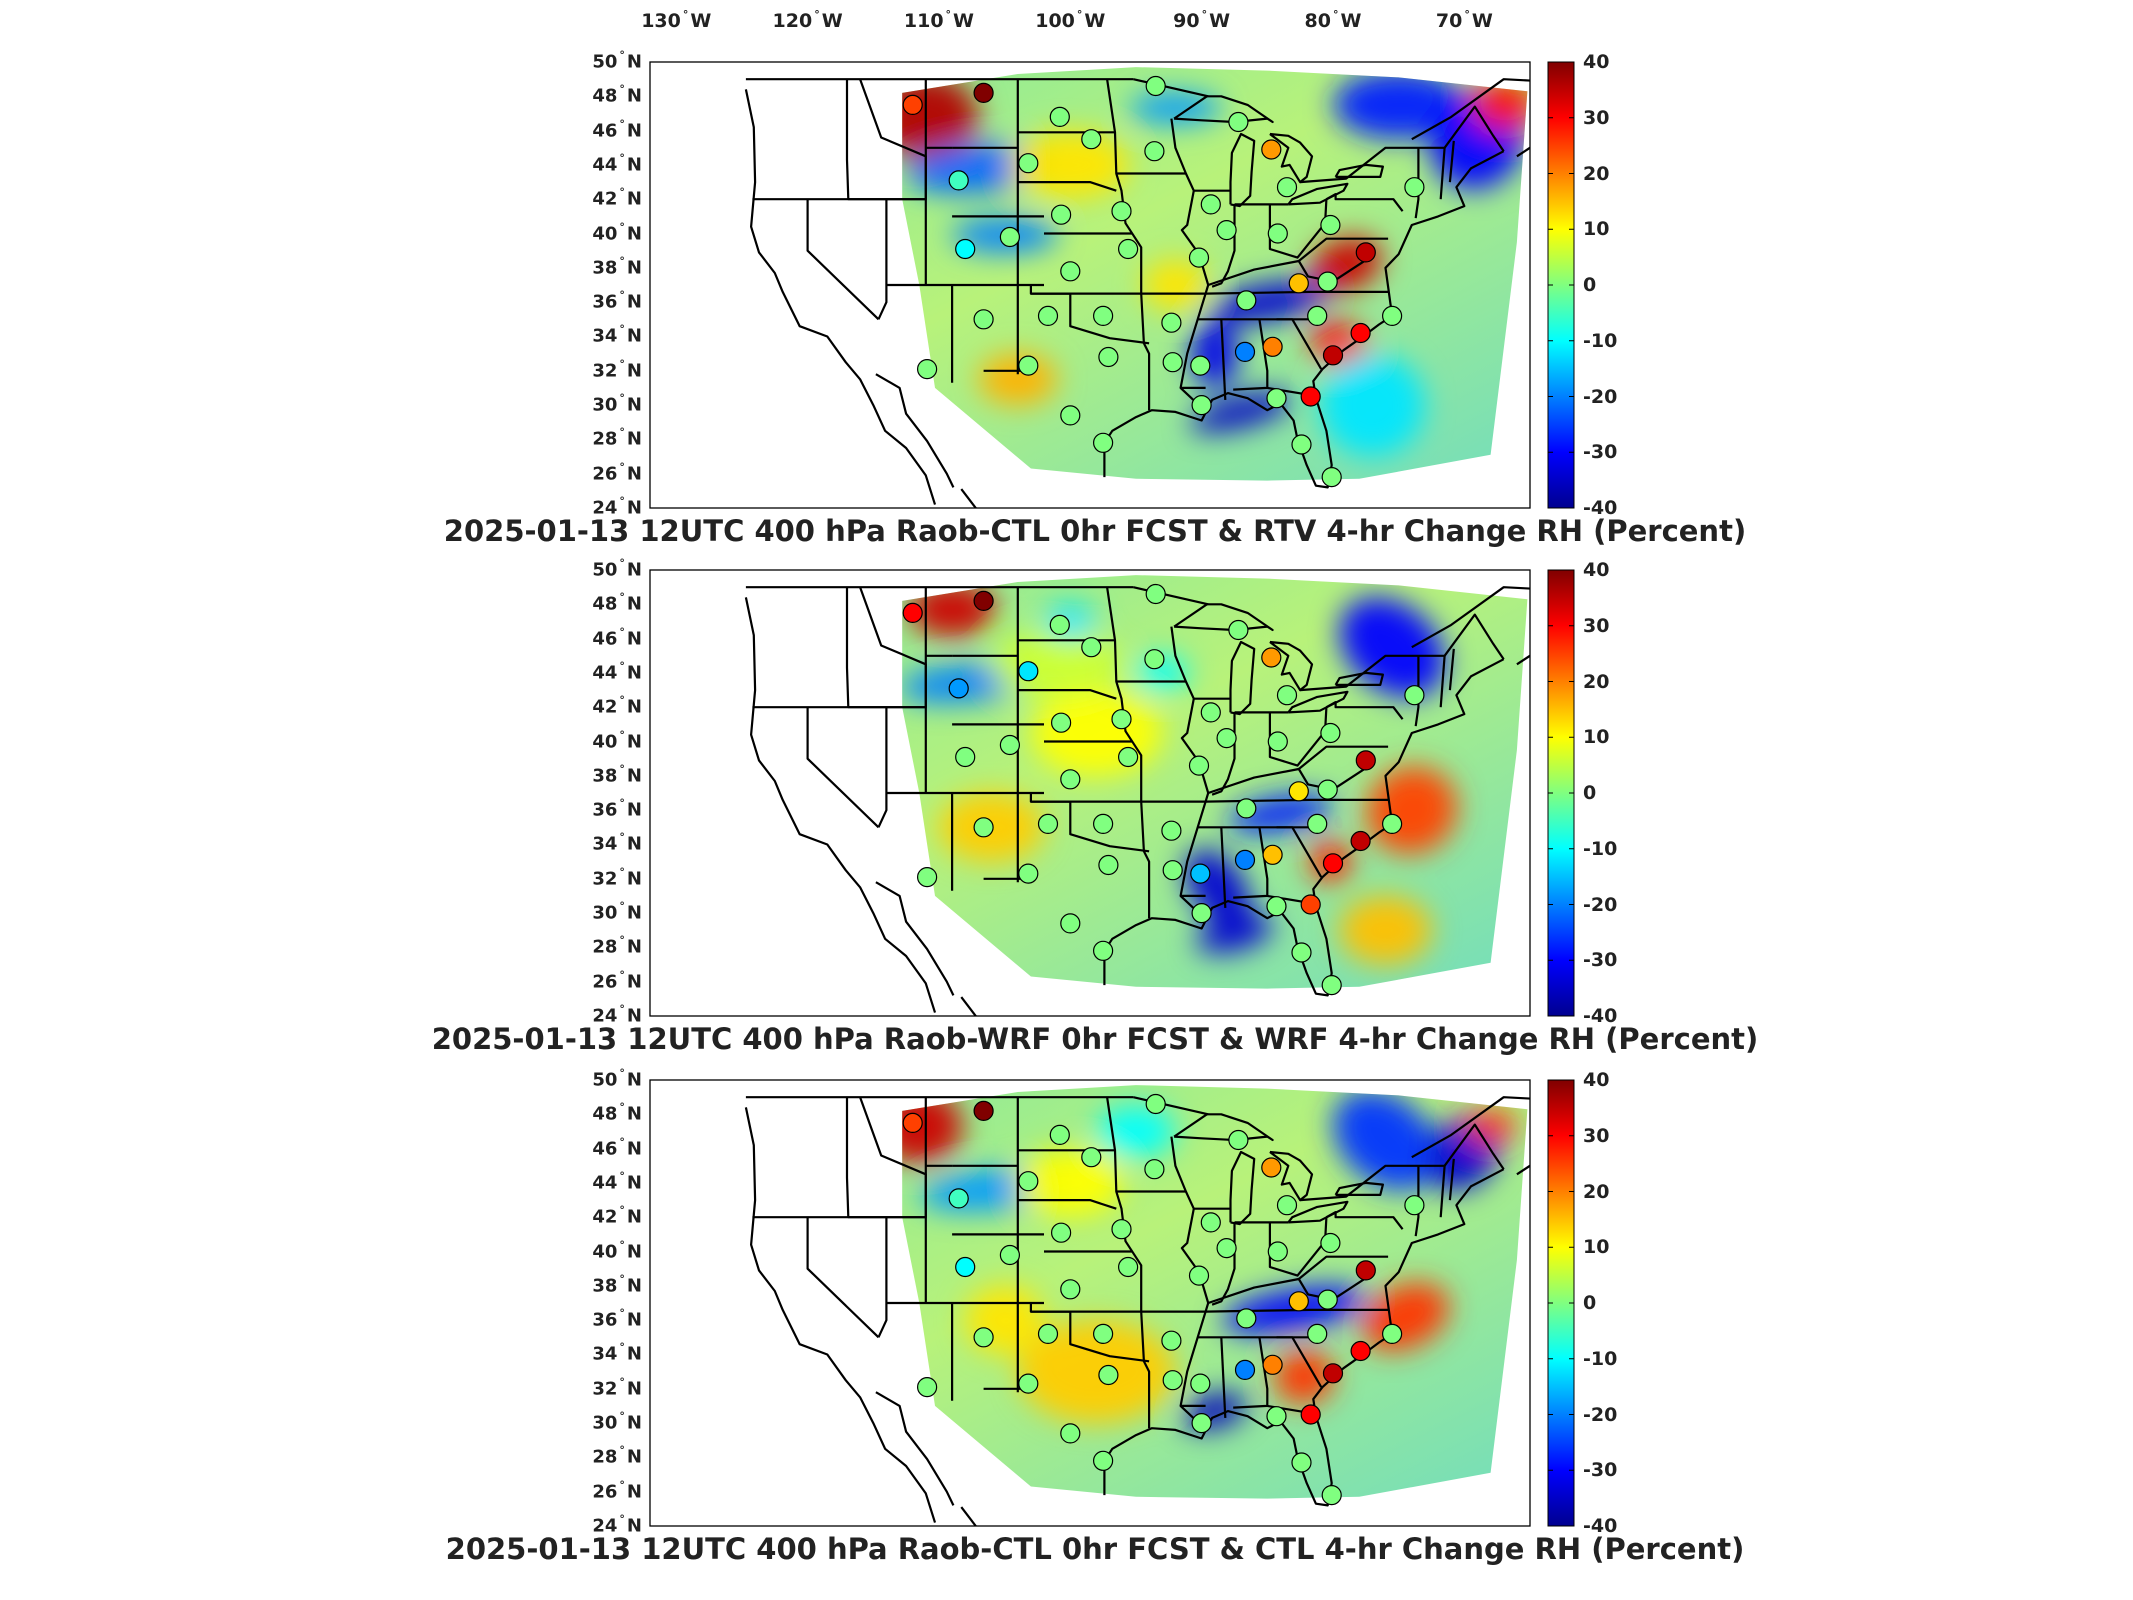  What do you see at coordinates (1590, 285) in the screenshot?
I see `colorbar-tick-label: 0` at bounding box center [1590, 285].